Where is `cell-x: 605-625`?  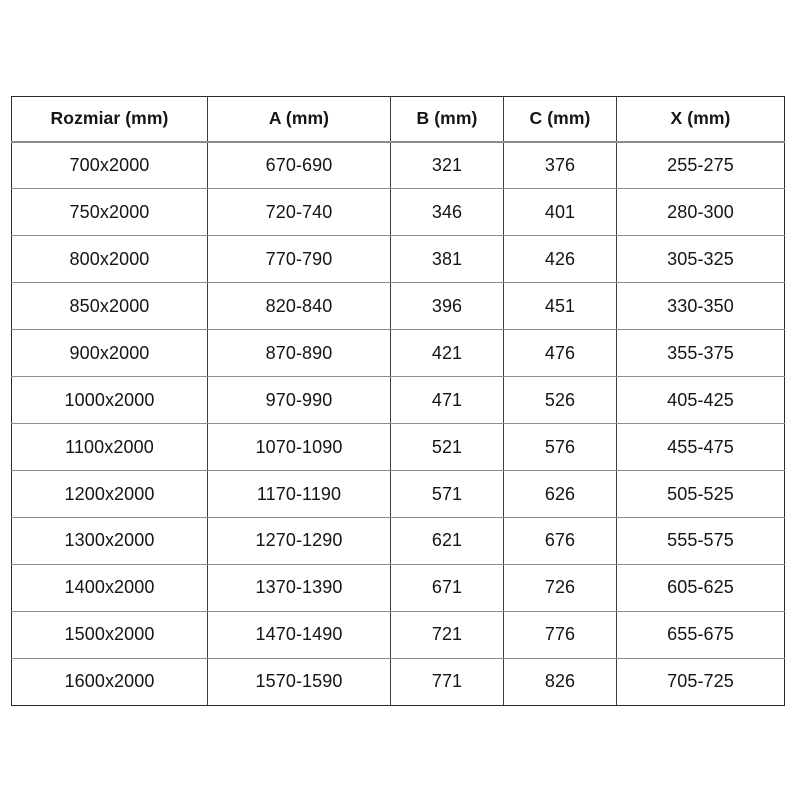 cell-x: 605-625 is located at coordinates (700, 587).